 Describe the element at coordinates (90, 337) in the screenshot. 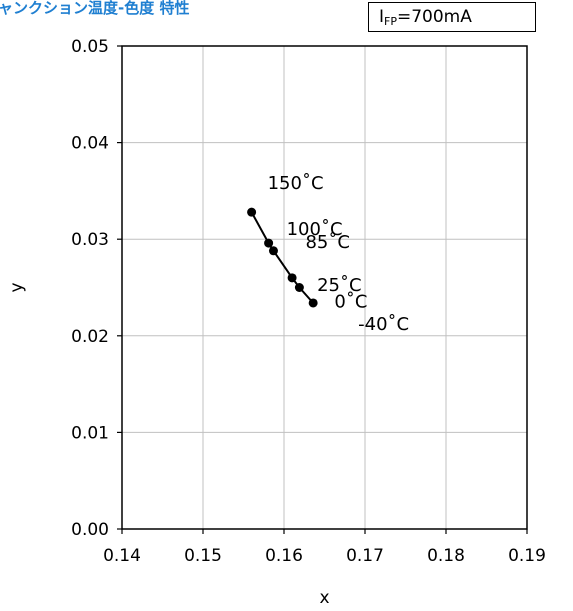

I see `y-tick-label: 0.02` at that location.